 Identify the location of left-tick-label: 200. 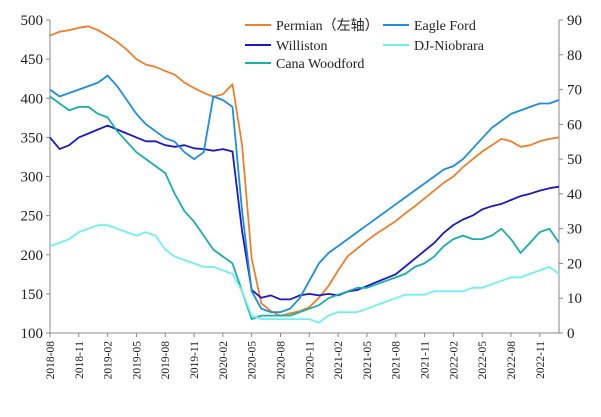
(32, 256).